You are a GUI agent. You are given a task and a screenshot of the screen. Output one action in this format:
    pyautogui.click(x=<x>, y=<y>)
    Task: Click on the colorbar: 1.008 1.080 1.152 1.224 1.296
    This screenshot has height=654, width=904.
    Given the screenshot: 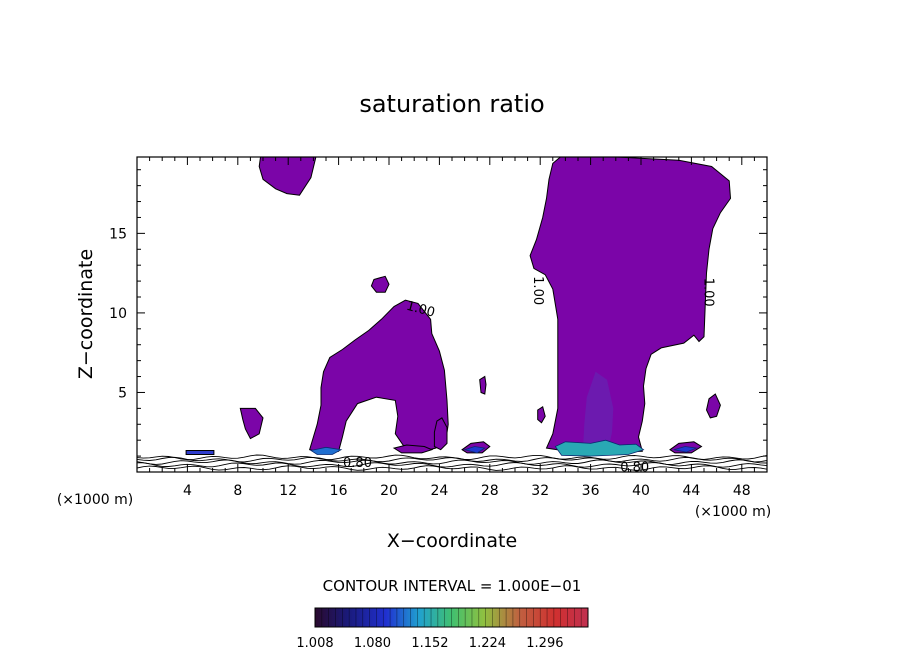 What is the action you would take?
    pyautogui.click(x=442, y=629)
    